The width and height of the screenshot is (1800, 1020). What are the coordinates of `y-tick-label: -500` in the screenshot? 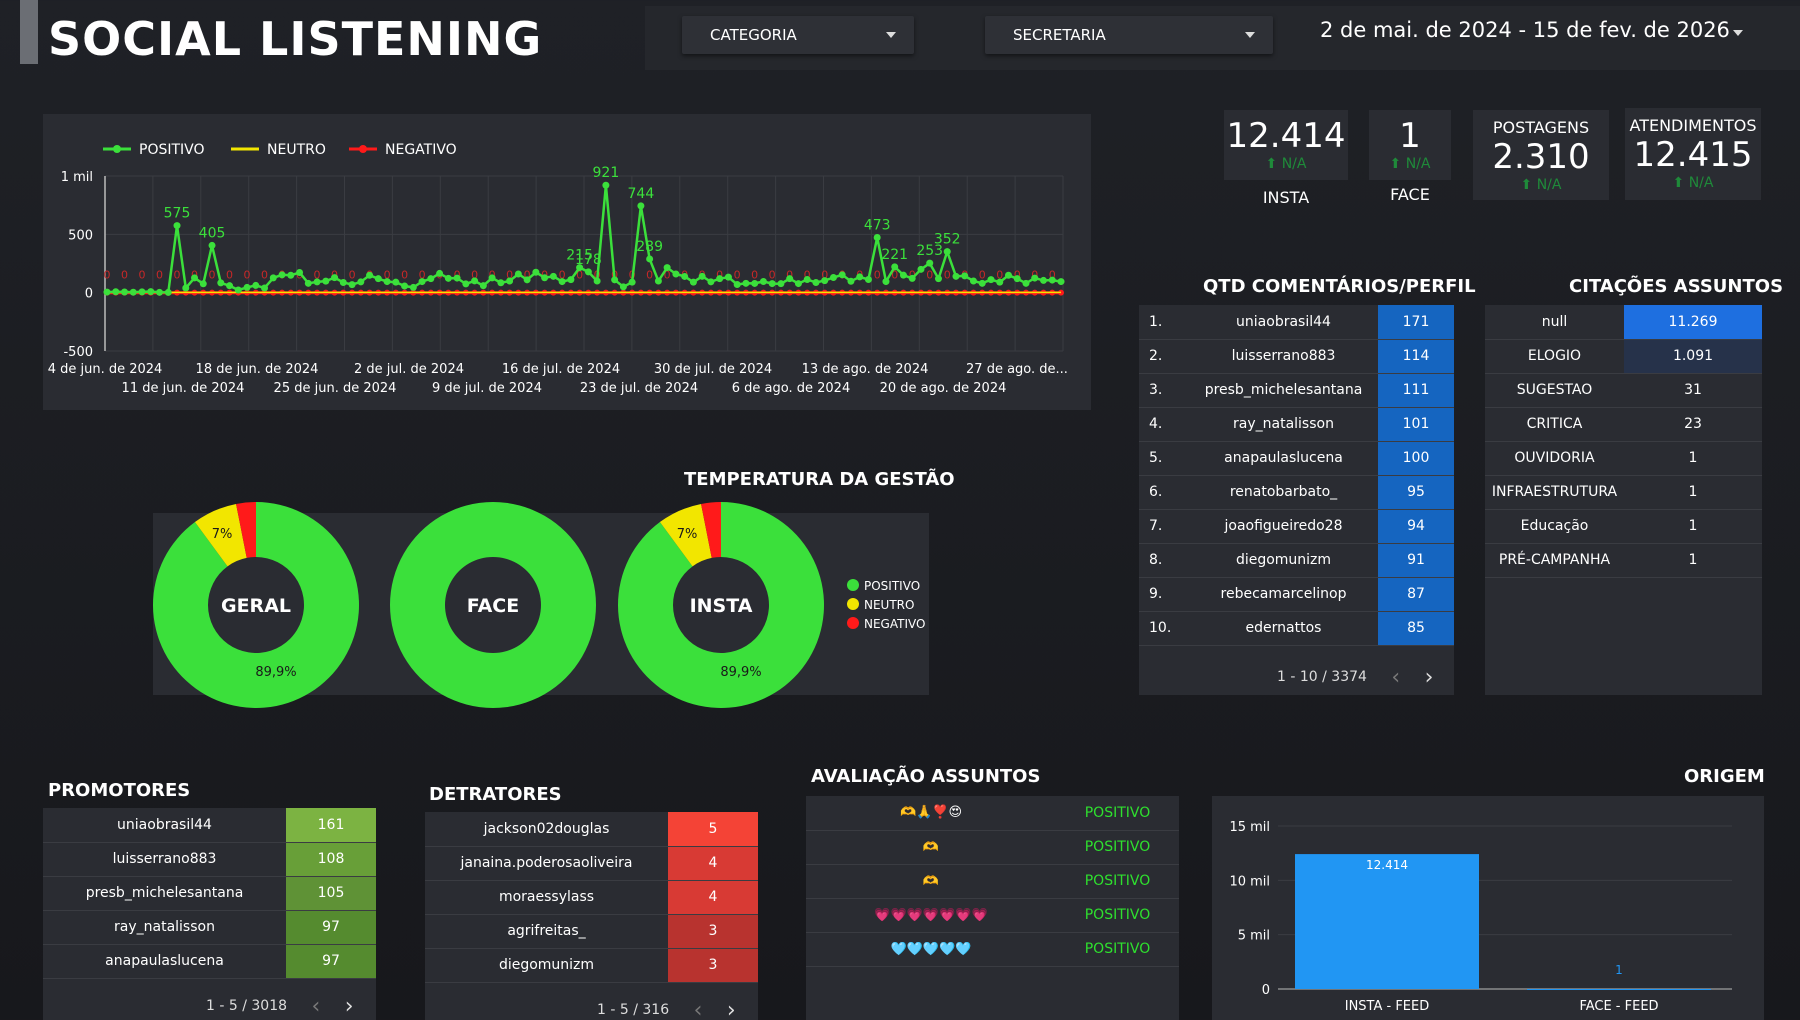 It's located at (78, 352).